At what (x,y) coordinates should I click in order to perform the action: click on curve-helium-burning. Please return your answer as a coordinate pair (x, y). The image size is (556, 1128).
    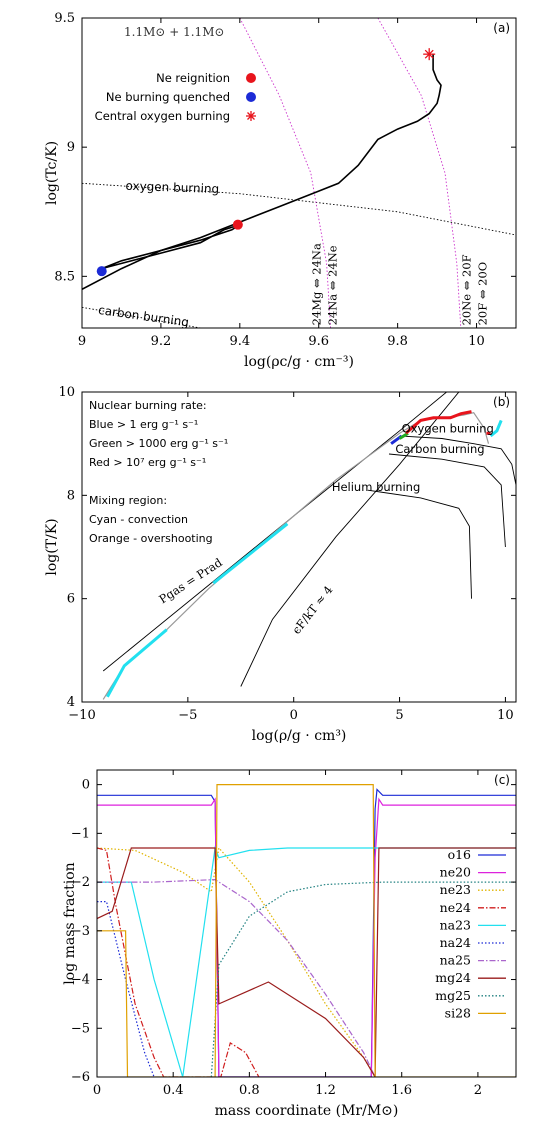
    Looking at the image, I should click on (419, 544).